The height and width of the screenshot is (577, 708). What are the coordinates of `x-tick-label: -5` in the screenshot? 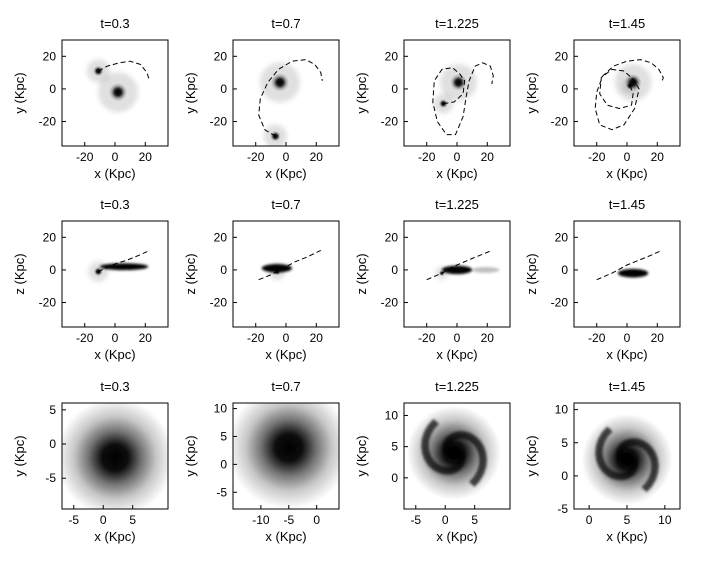 It's located at (288, 520).